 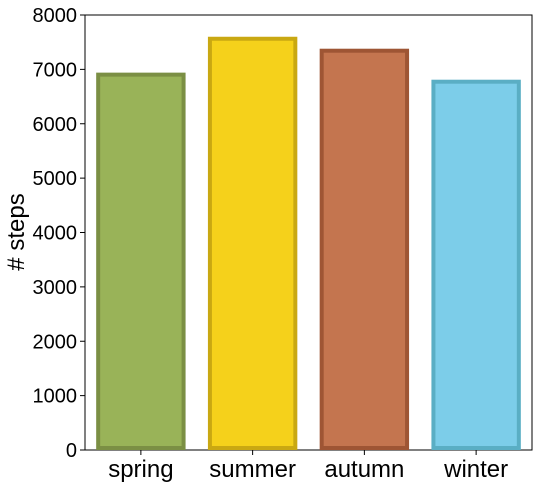 I want to click on bar-summer, so click(x=252, y=243).